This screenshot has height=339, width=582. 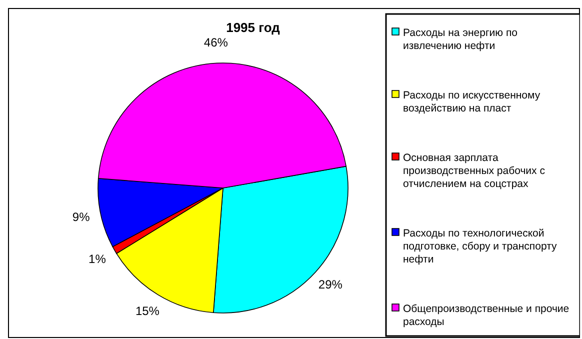 I want to click on data-label: 9%, so click(x=81, y=217).